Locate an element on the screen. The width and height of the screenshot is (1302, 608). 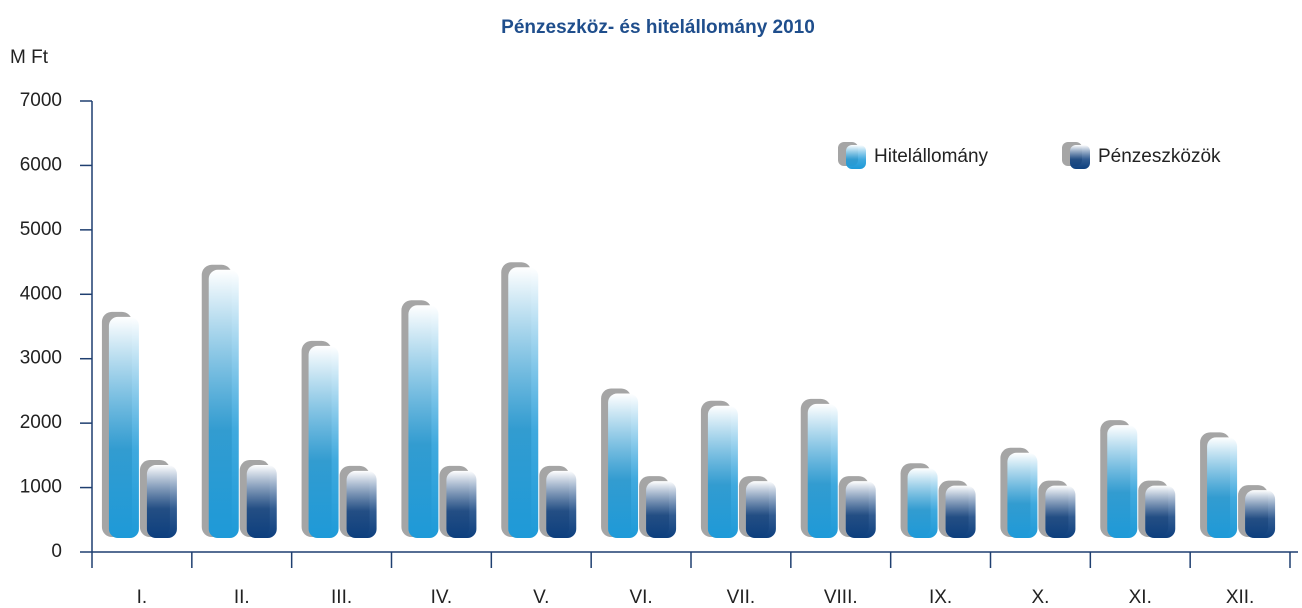
x-tick-label: III. is located at coordinates (341, 597).